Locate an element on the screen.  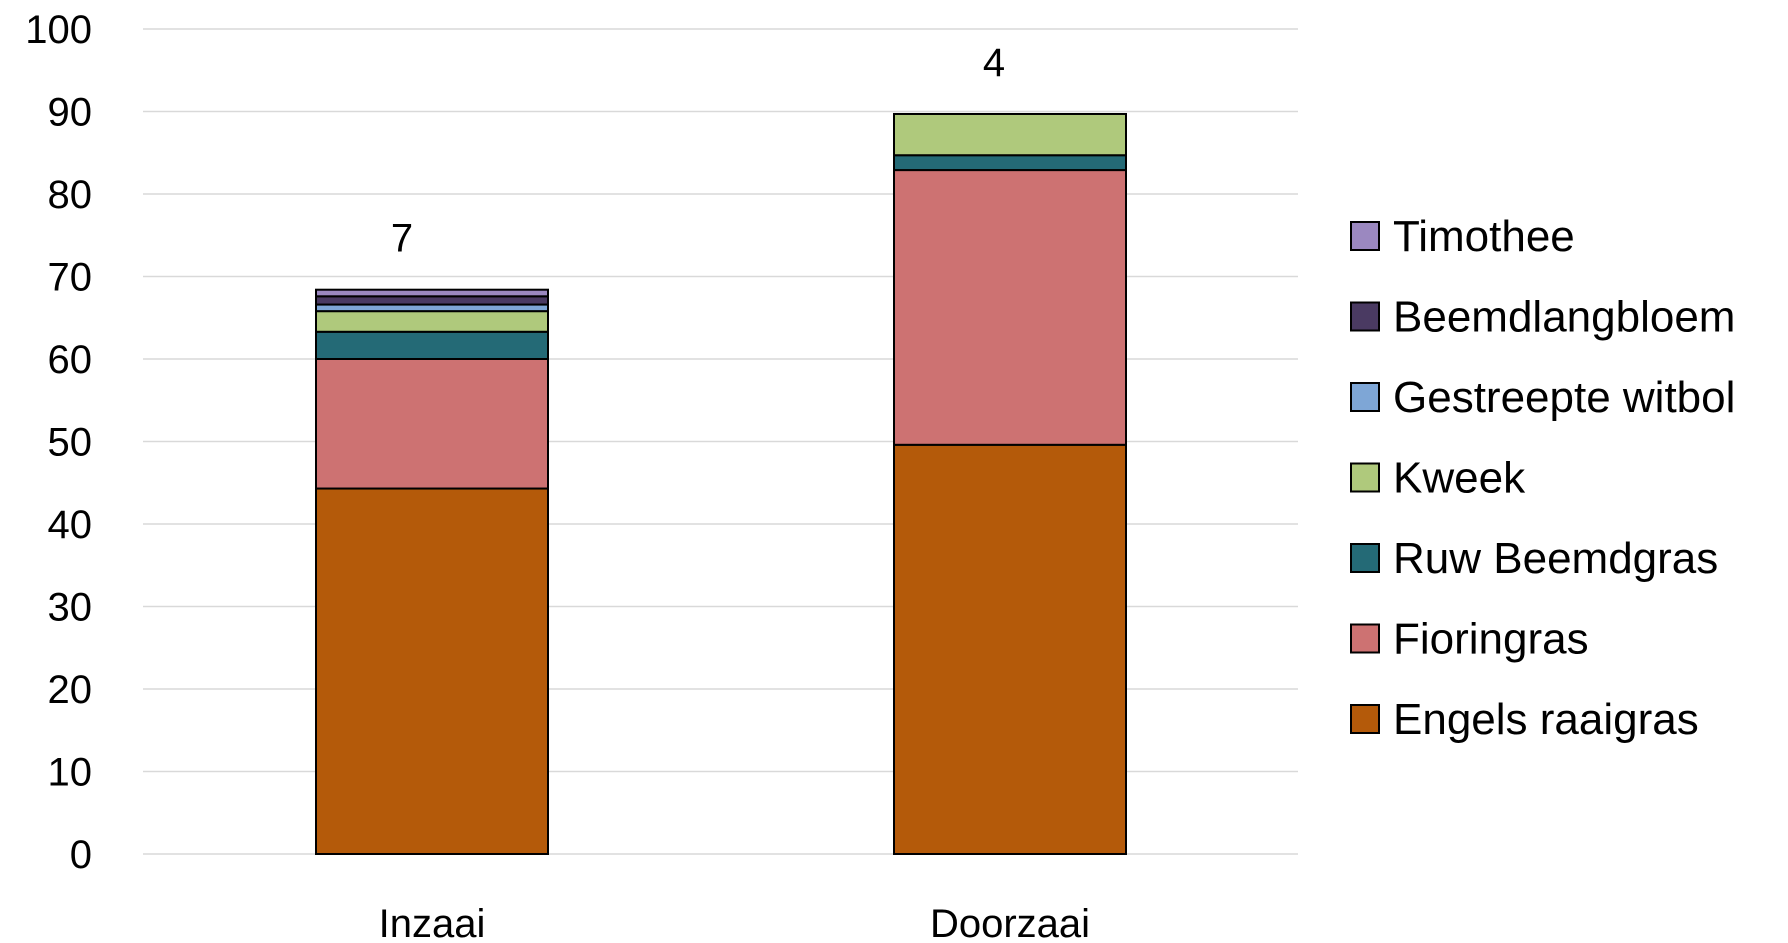
x-category-label: Doorzaai is located at coordinates (1010, 922).